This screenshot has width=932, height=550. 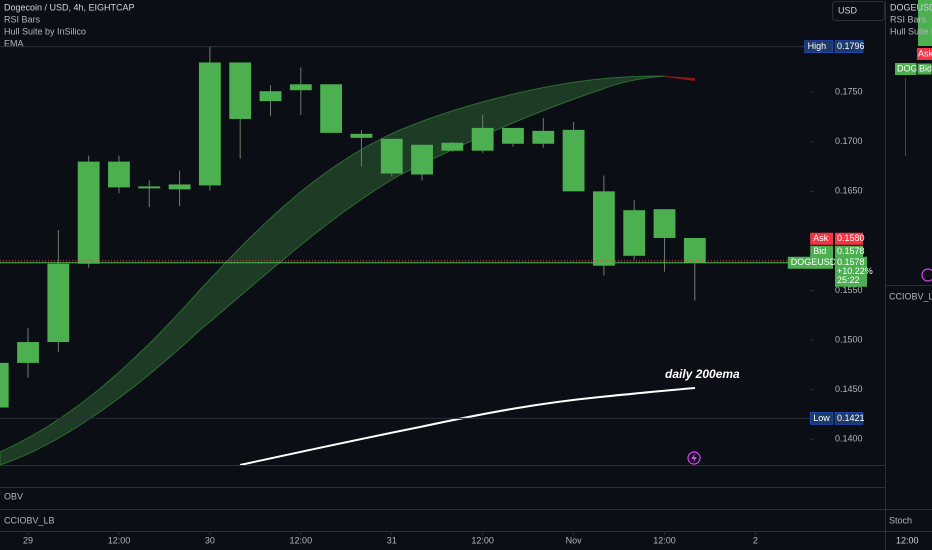 I want to click on indicator-label: RSI Bars, so click(x=22, y=19).